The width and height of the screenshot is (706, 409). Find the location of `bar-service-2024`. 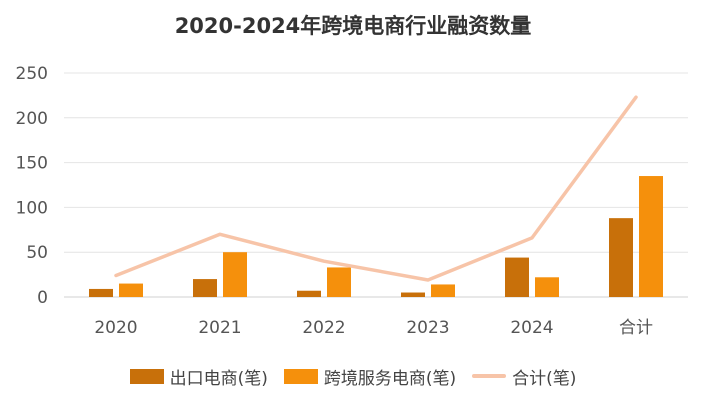

bar-service-2024 is located at coordinates (547, 287).